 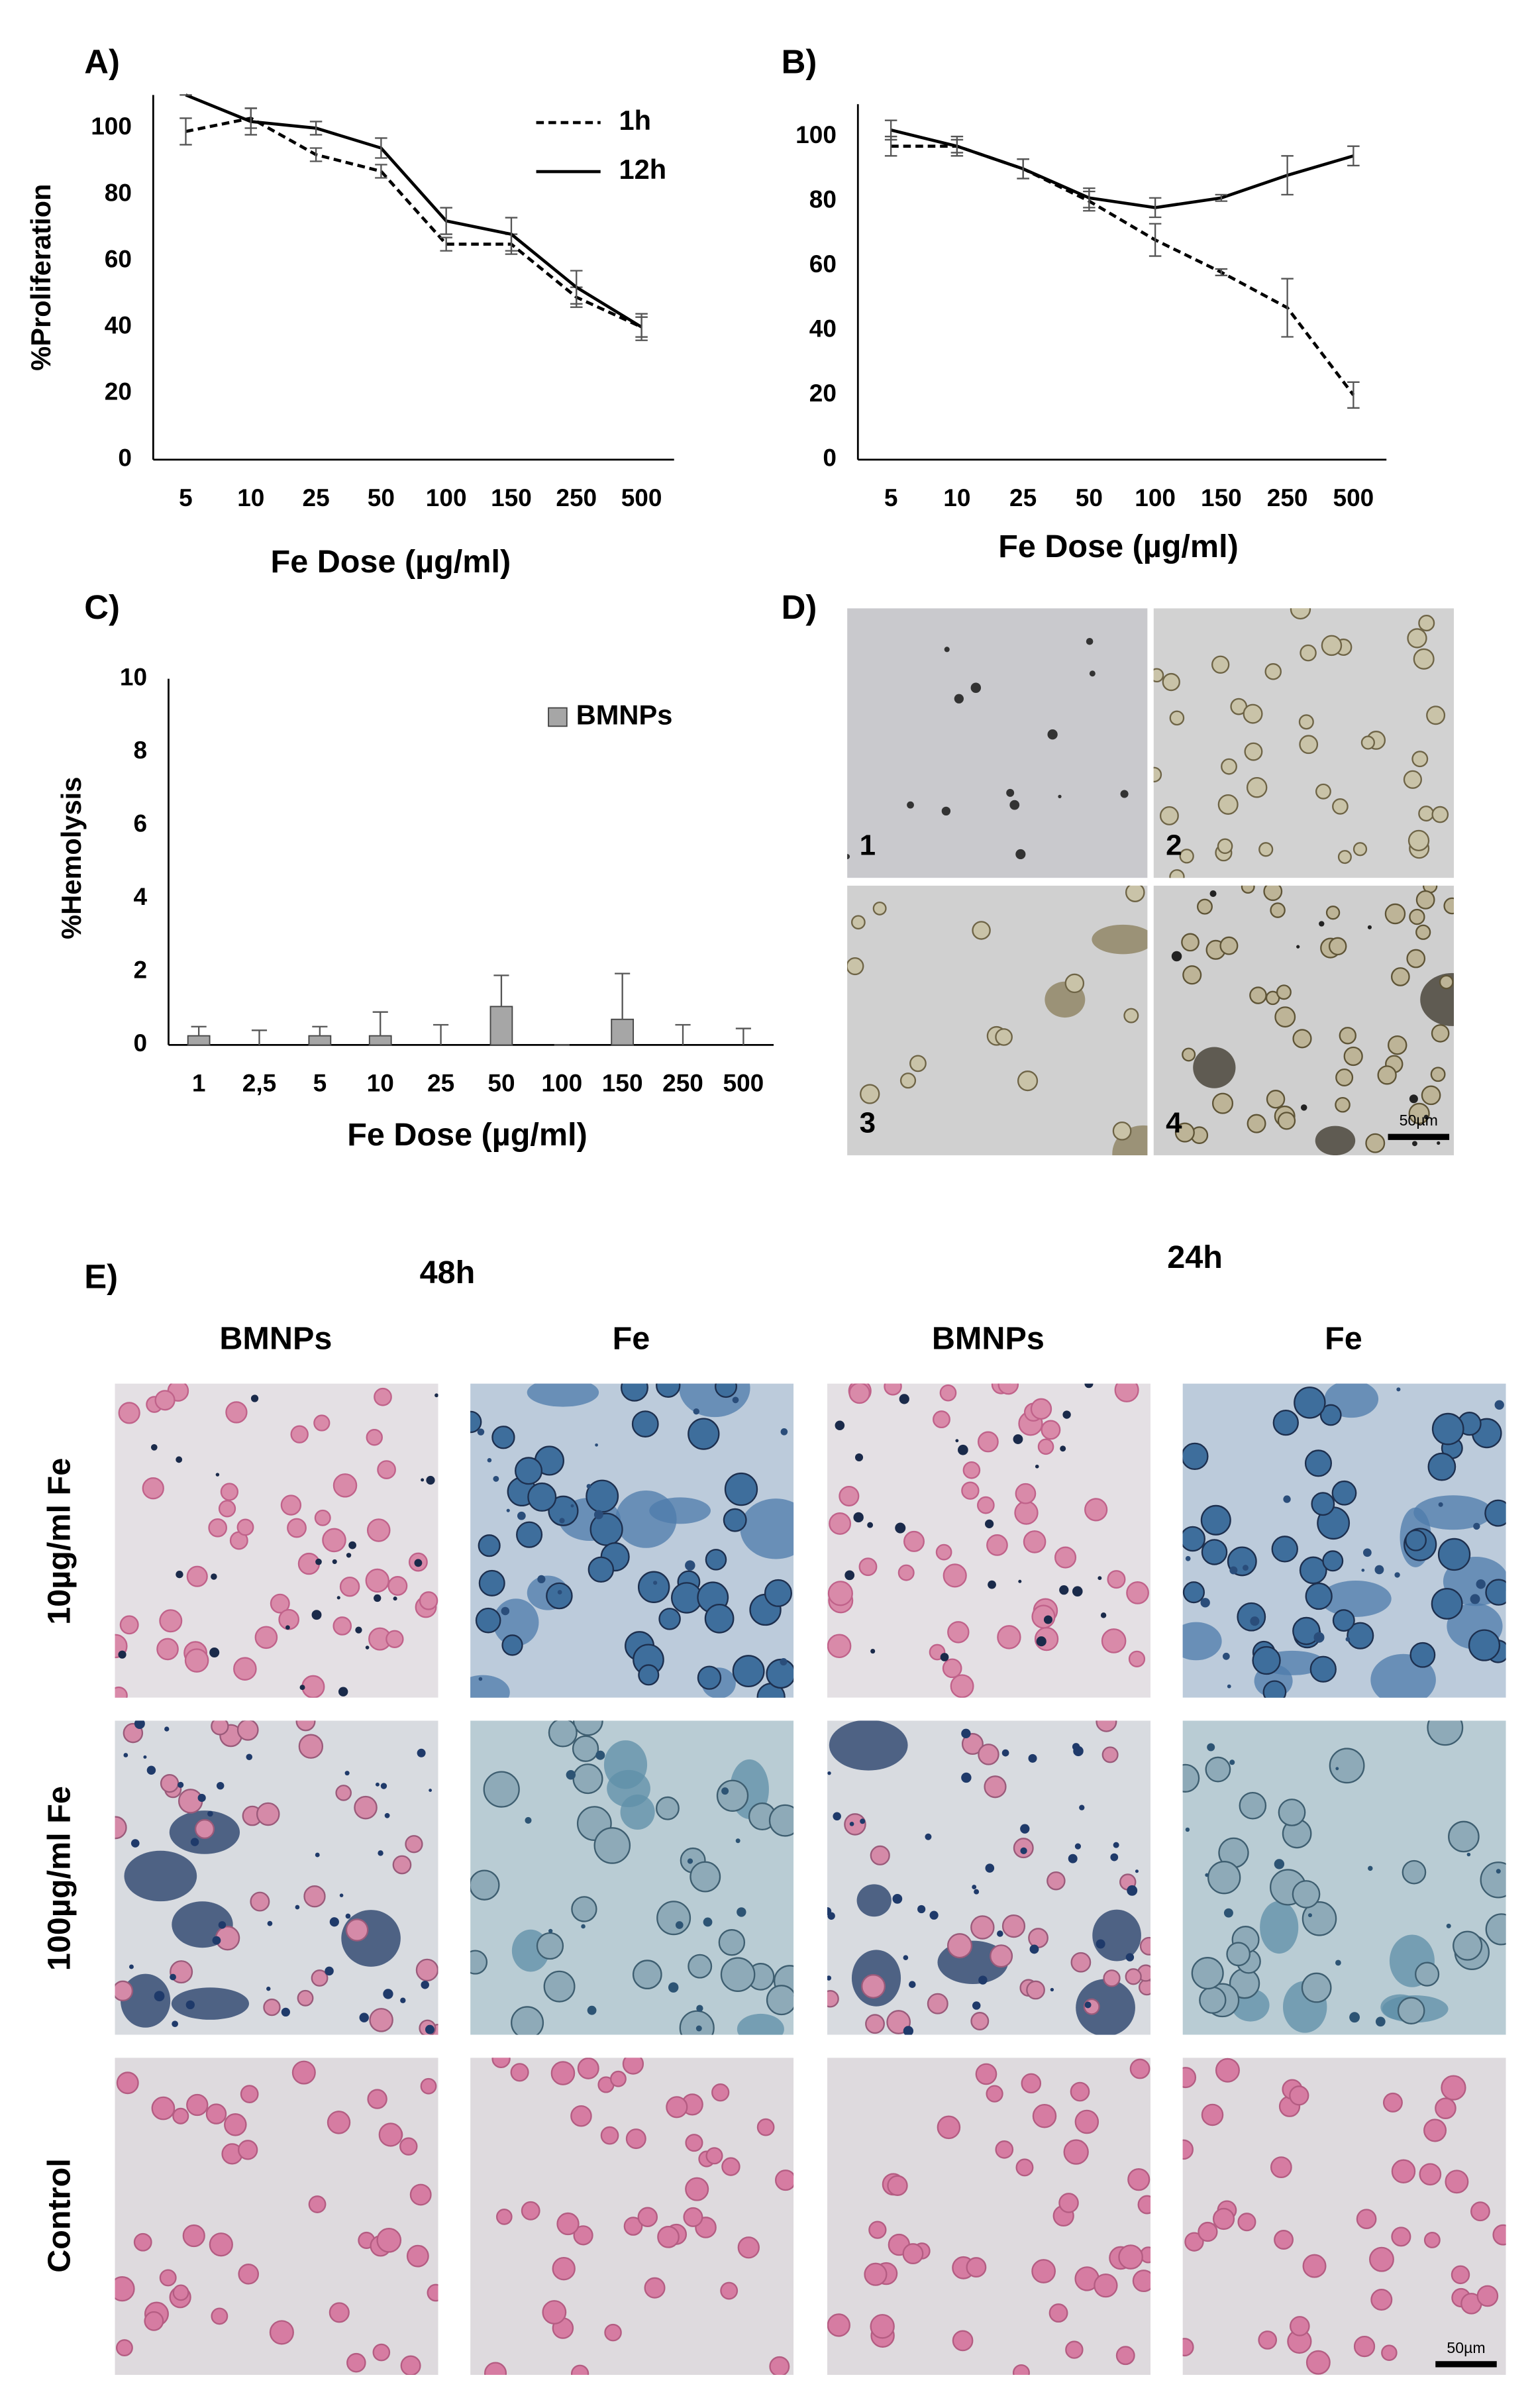 What do you see at coordinates (413, 222) in the screenshot?
I see `line-series` at bounding box center [413, 222].